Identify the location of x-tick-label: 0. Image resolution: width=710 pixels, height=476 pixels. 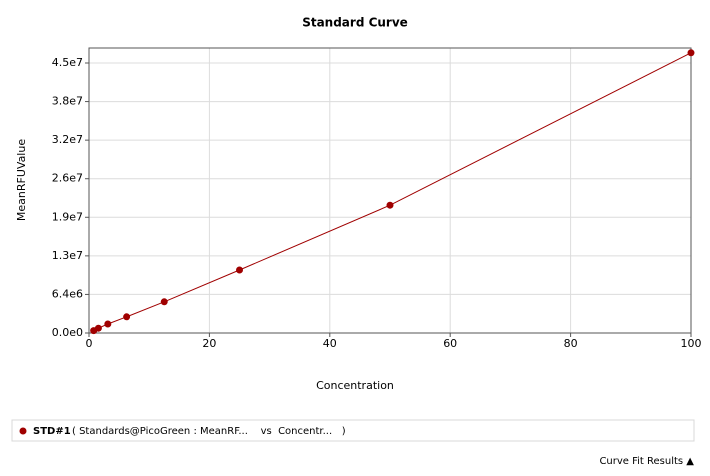
(89, 343).